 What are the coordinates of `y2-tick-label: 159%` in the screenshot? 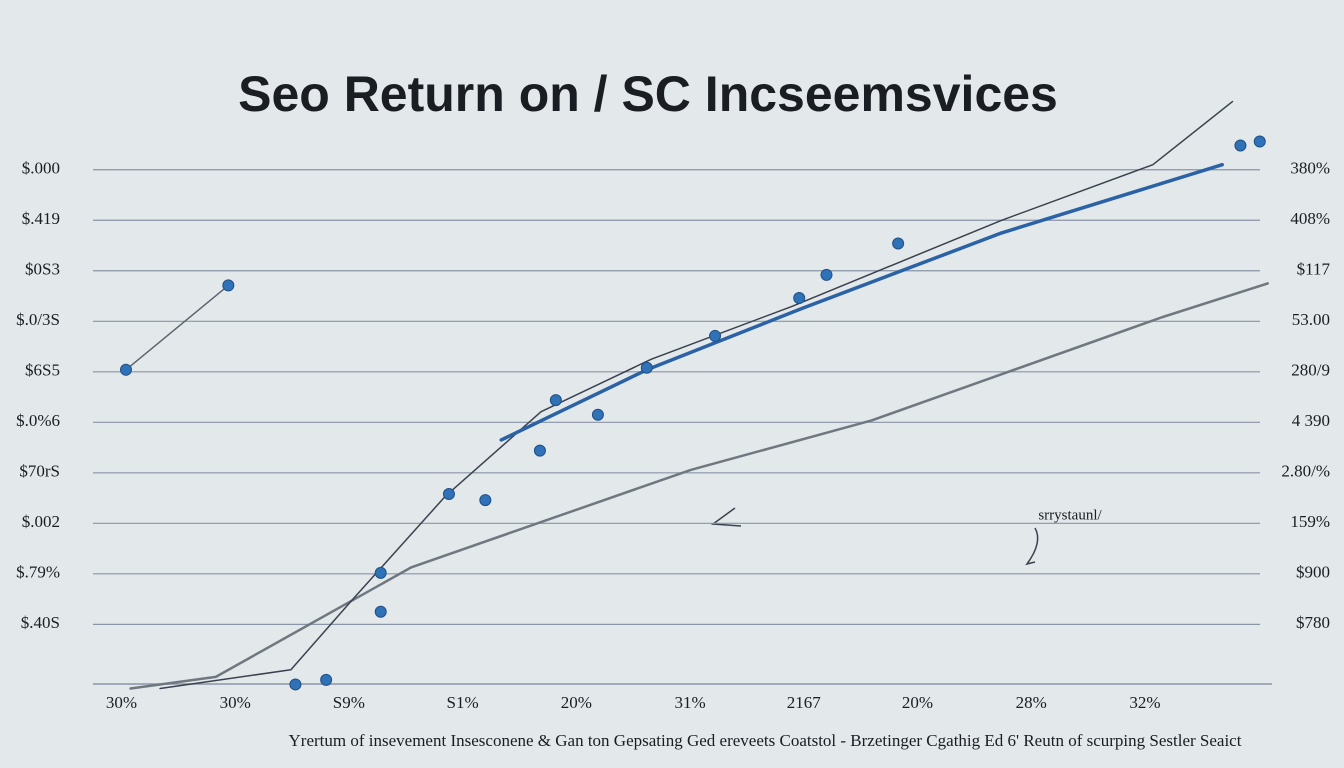 It's located at (1310, 521).